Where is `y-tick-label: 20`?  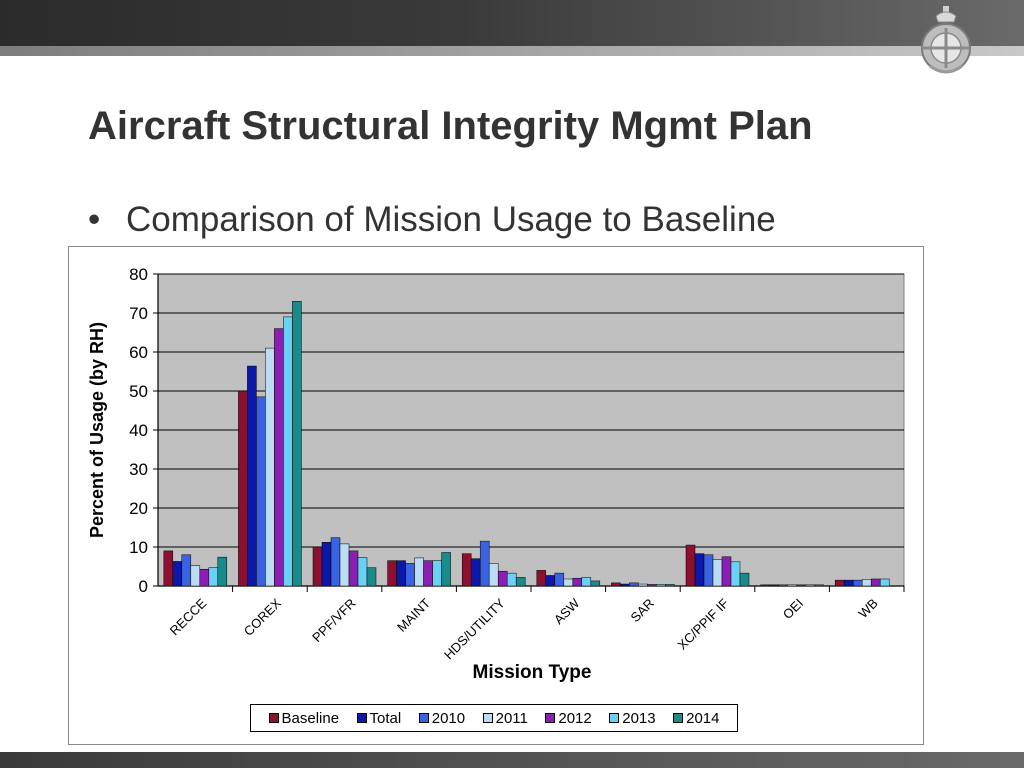 y-tick-label: 20 is located at coordinates (138, 508).